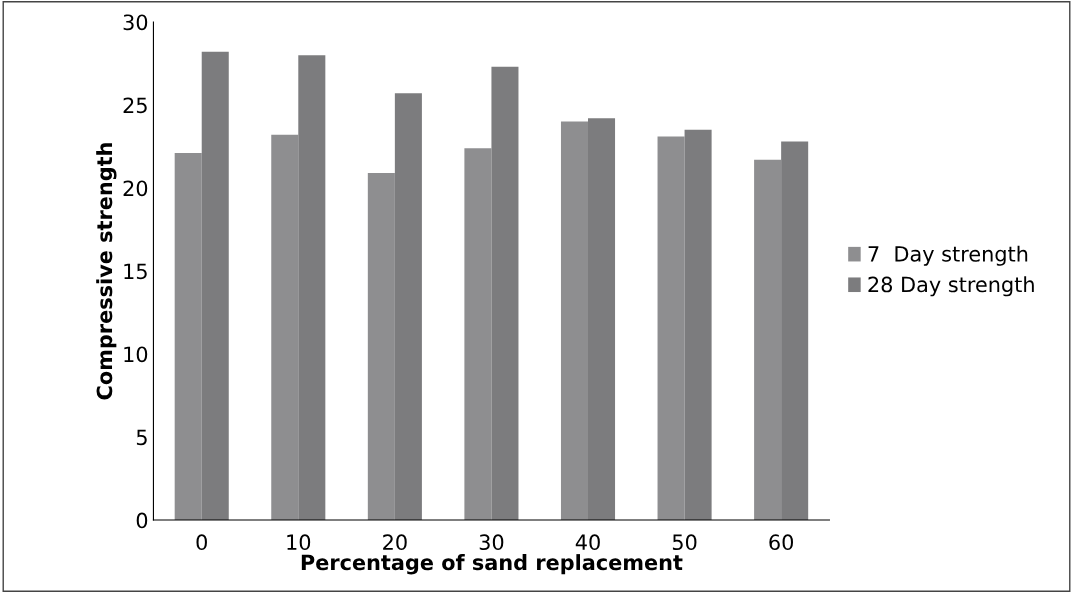  What do you see at coordinates (395, 542) in the screenshot?
I see `x-tick-label: 20` at bounding box center [395, 542].